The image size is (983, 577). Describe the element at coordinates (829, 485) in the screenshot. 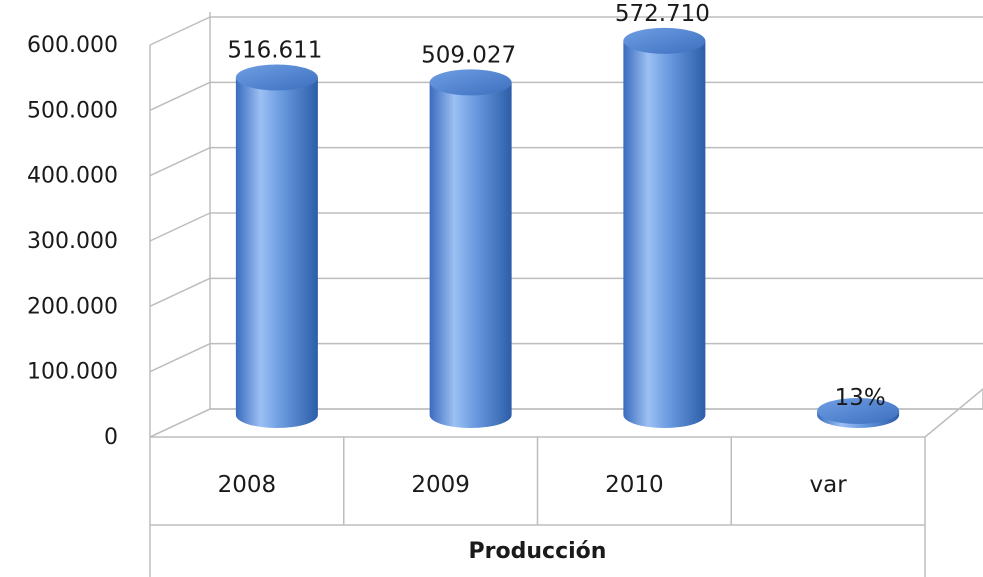

I see `x-tick-label: var` at that location.